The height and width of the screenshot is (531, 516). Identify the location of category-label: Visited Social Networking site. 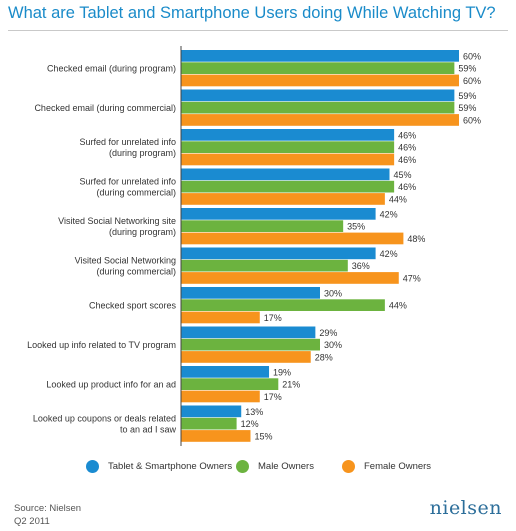
(117, 221).